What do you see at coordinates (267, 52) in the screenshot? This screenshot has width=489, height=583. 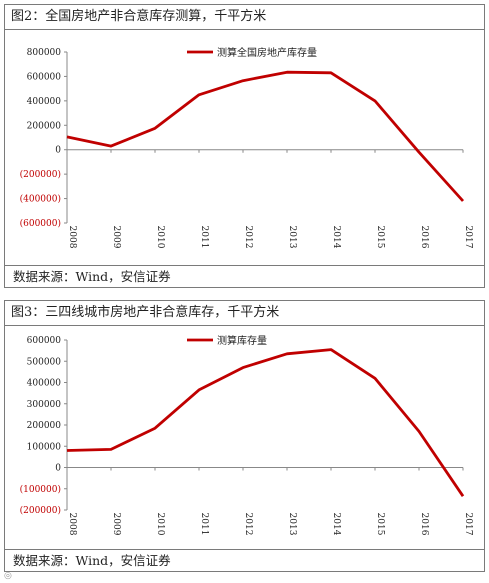 I see `legend-label: 测算全国房地产库存量` at bounding box center [267, 52].